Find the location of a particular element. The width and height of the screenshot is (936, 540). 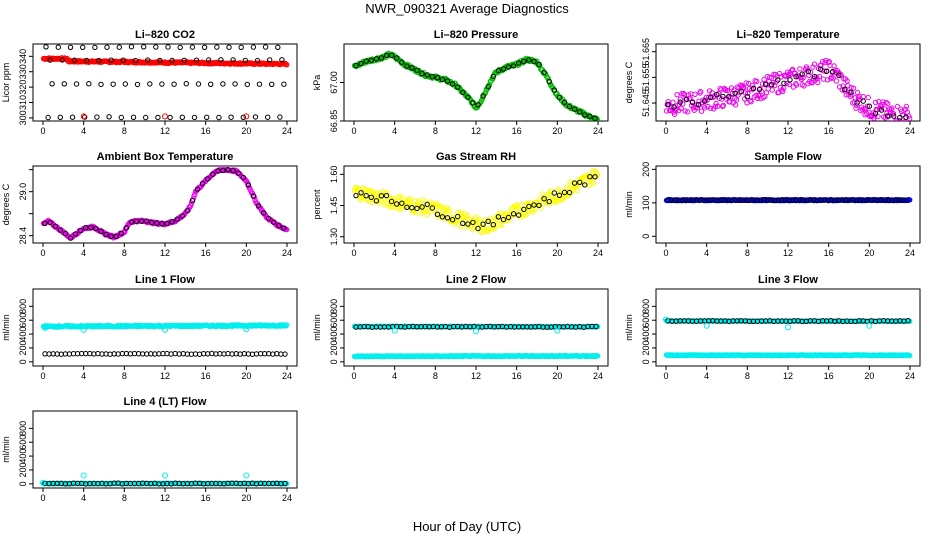

x-tick-label: 4 is located at coordinates (394, 253).